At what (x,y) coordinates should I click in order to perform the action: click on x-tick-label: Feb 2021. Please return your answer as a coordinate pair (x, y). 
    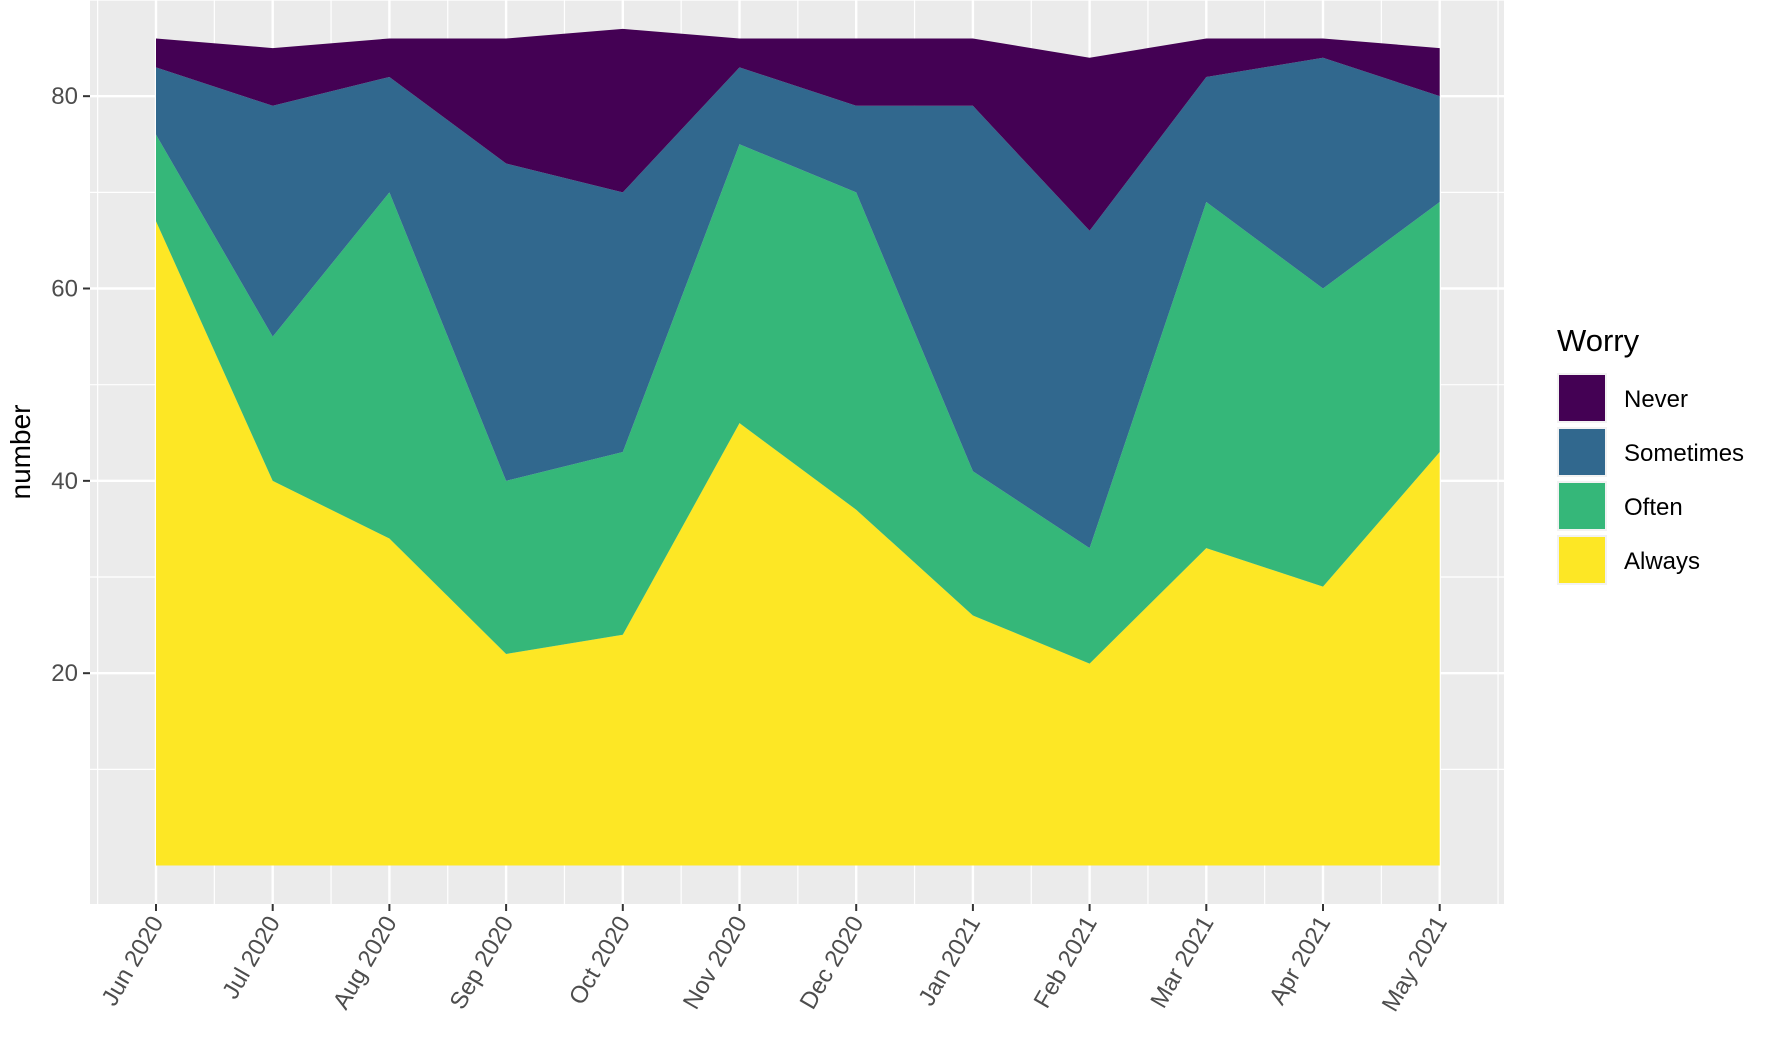
    Looking at the image, I should click on (1066, 962).